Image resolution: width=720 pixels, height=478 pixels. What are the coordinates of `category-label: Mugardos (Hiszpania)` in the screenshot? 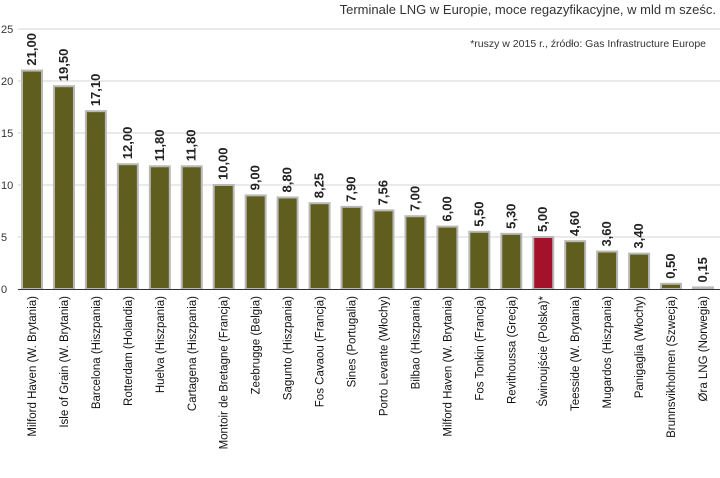 It's located at (608, 352).